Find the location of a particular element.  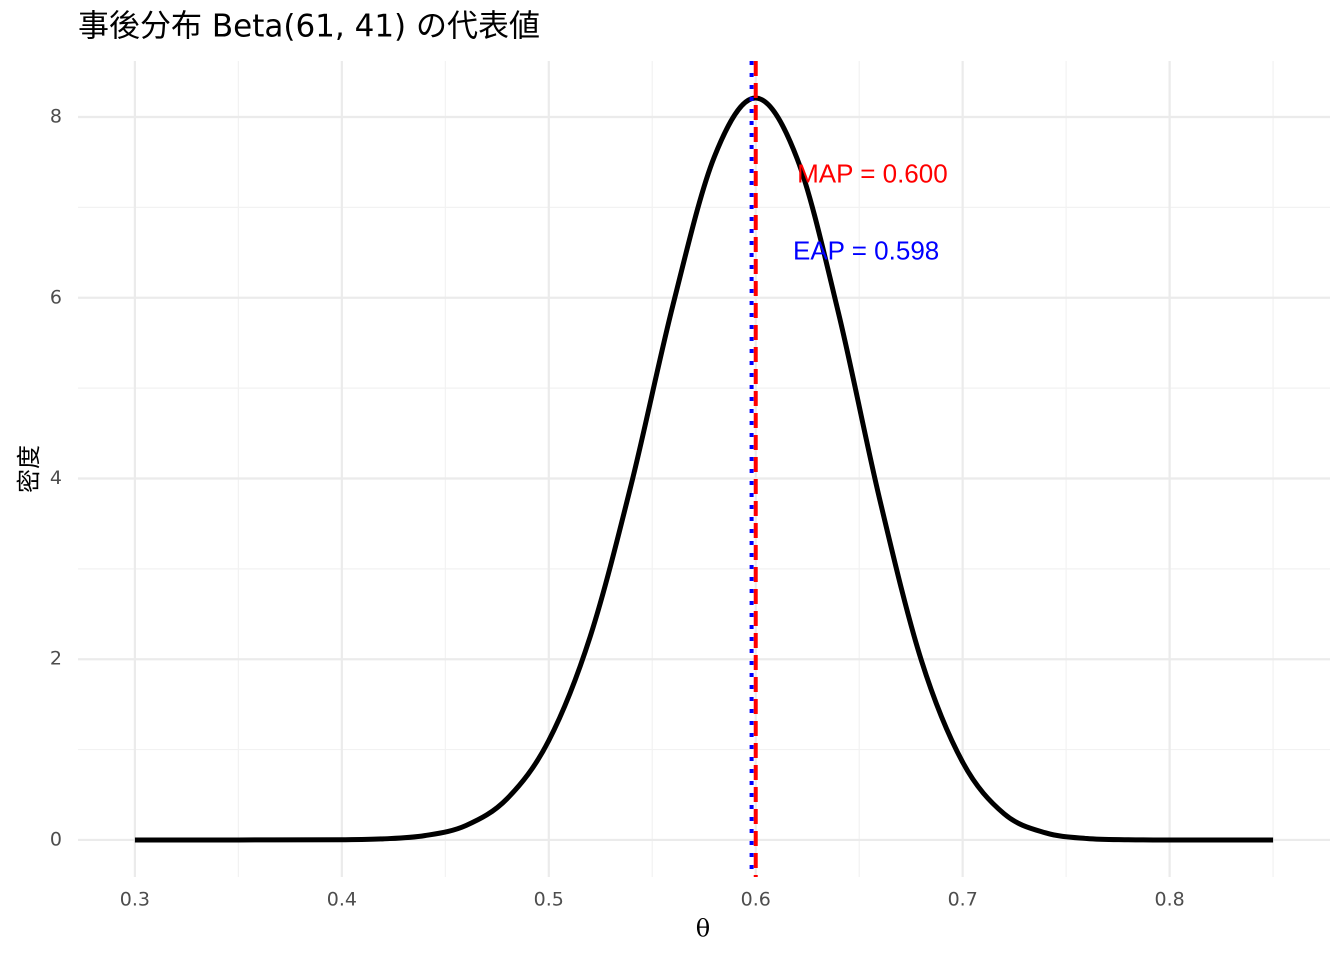

x-tick-label: 0.5 is located at coordinates (549, 900).